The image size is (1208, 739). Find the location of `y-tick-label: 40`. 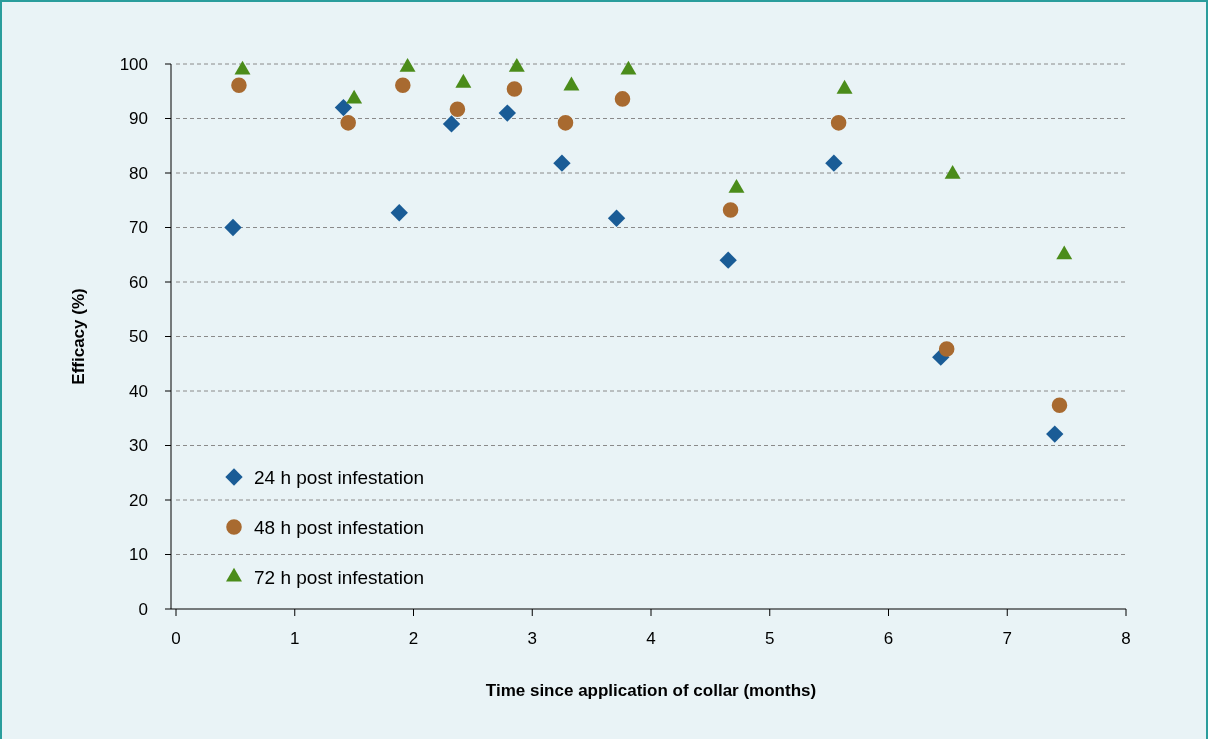

y-tick-label: 40 is located at coordinates (138, 391).